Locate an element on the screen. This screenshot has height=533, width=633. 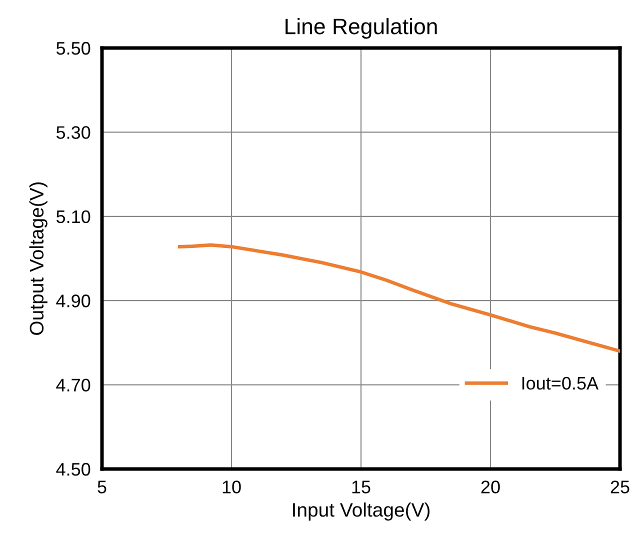
x-tick-label: 5 is located at coordinates (102, 487).